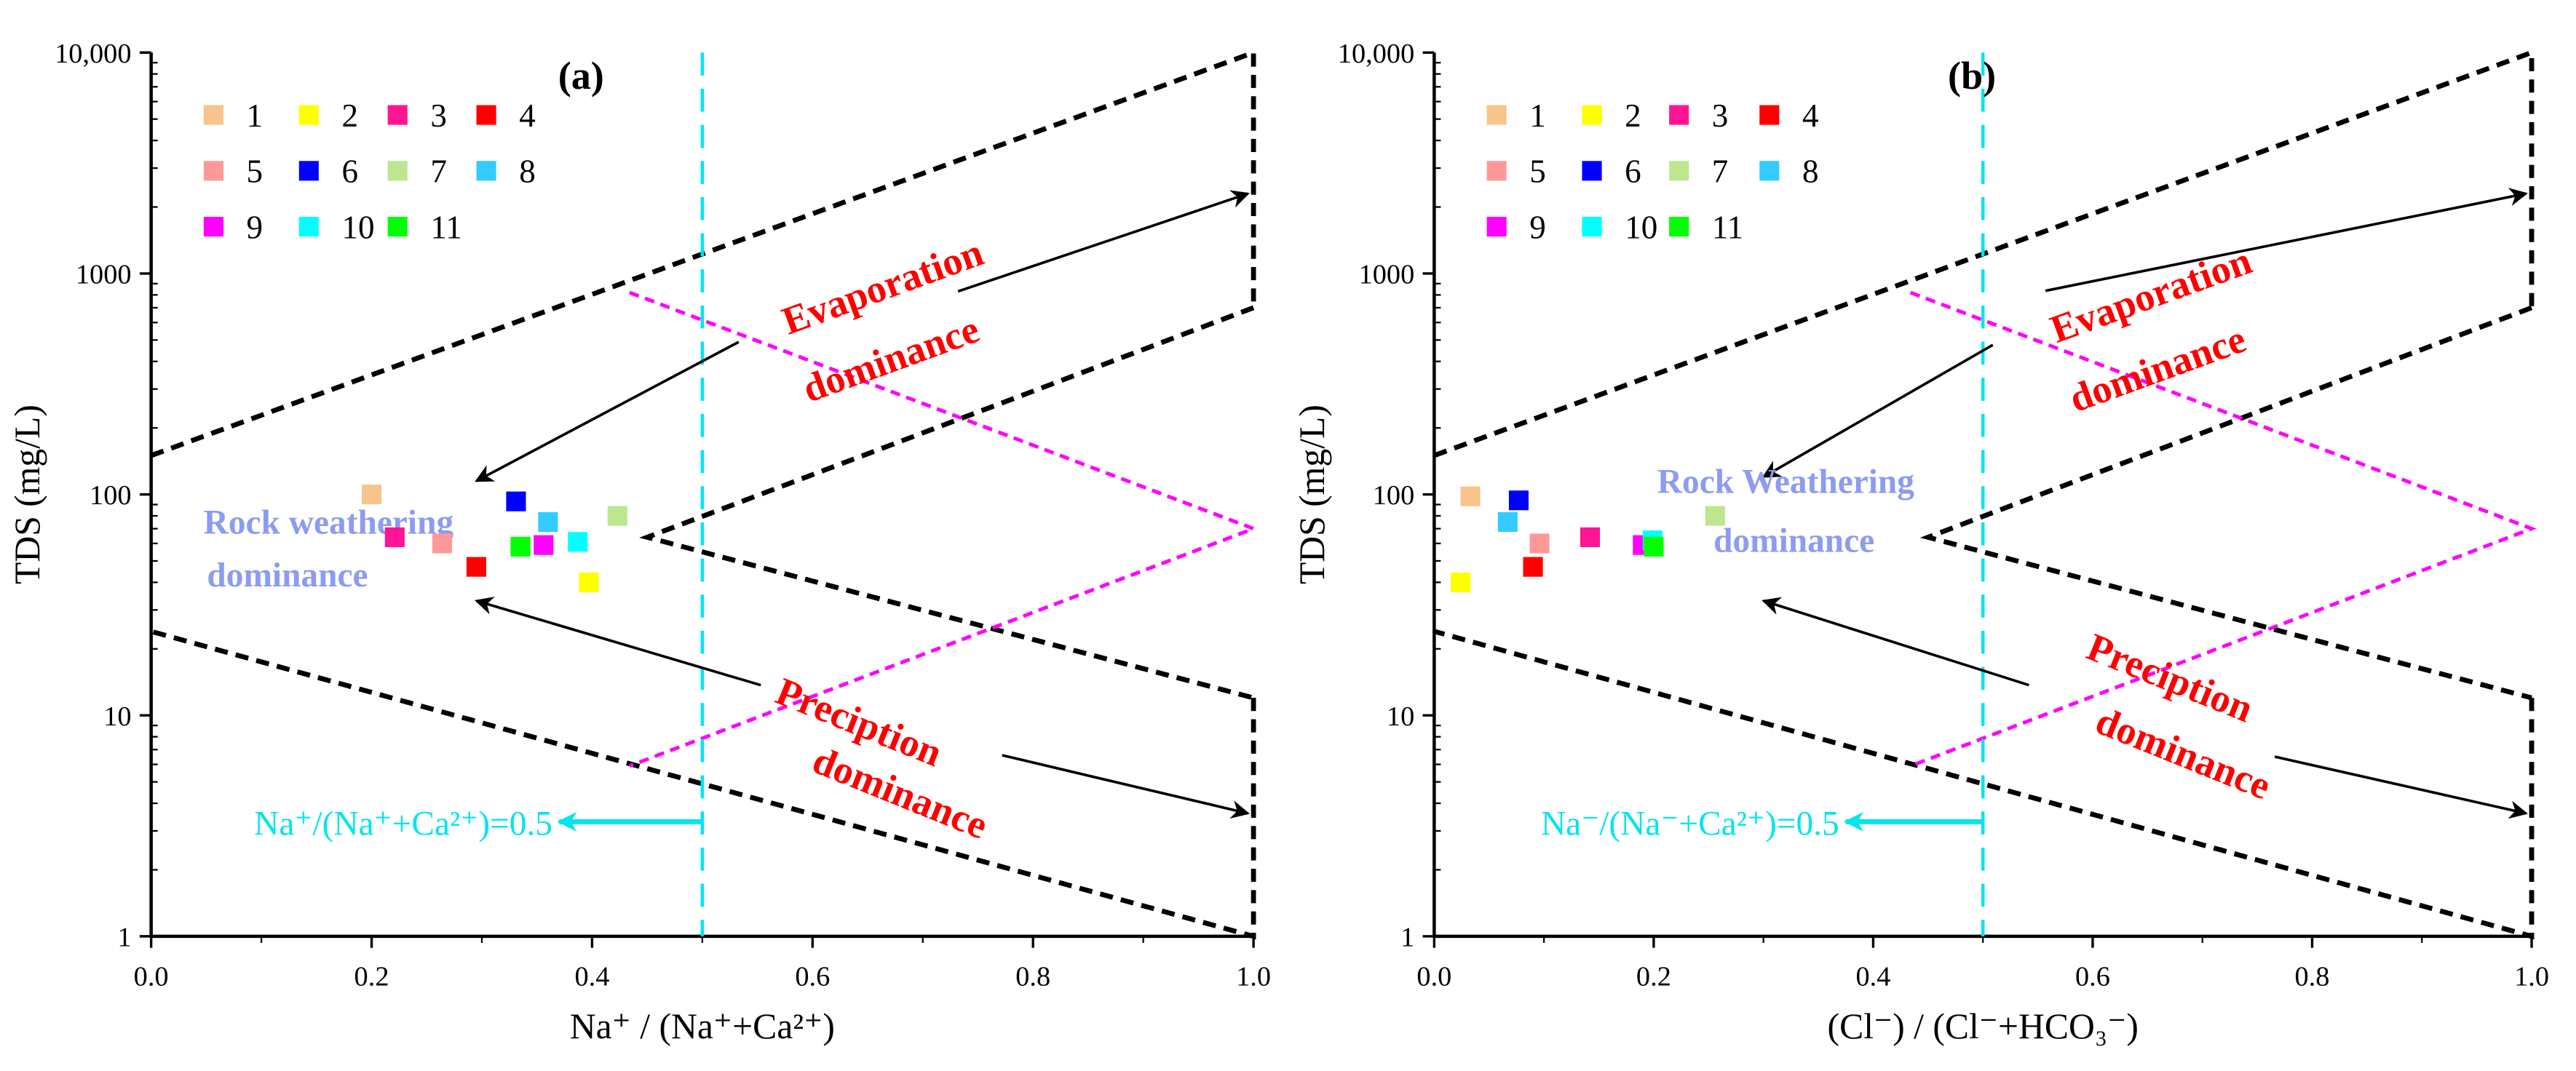 The height and width of the screenshot is (1071, 2576). I want to click on panel-label: (a), so click(581, 75).